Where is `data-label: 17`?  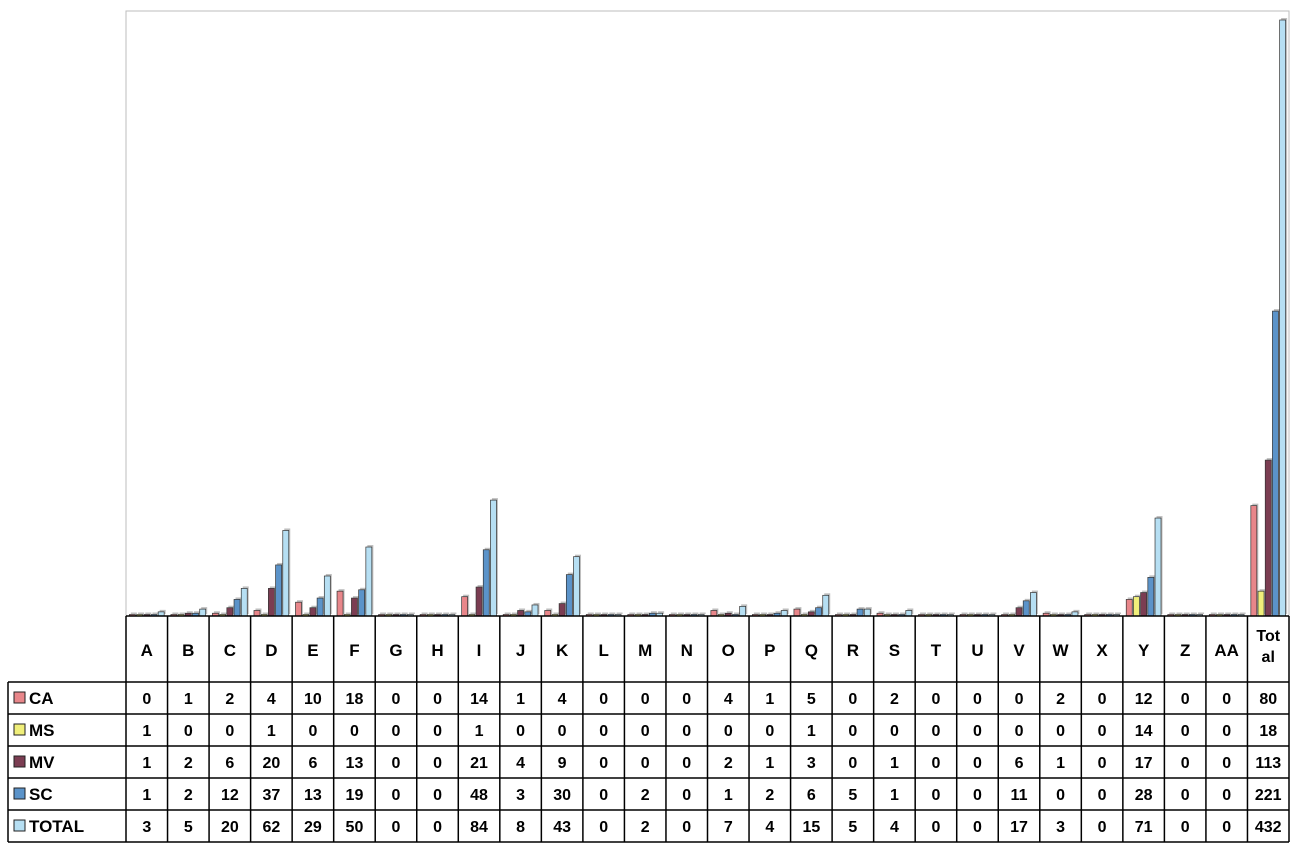 data-label: 17 is located at coordinates (1144, 763).